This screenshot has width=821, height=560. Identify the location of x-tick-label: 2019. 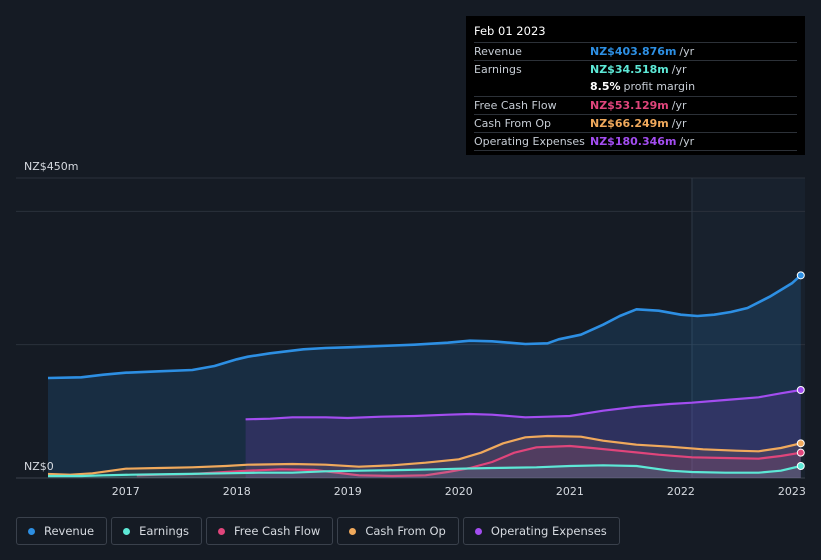
(348, 491).